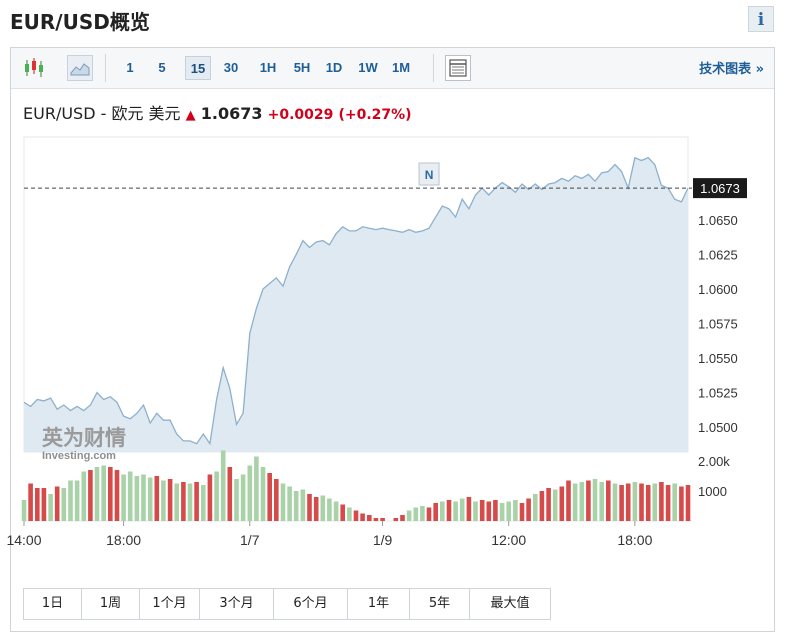 The image size is (787, 640). Describe the element at coordinates (170, 604) in the screenshot. I see `range-button-2: 1个月` at that location.